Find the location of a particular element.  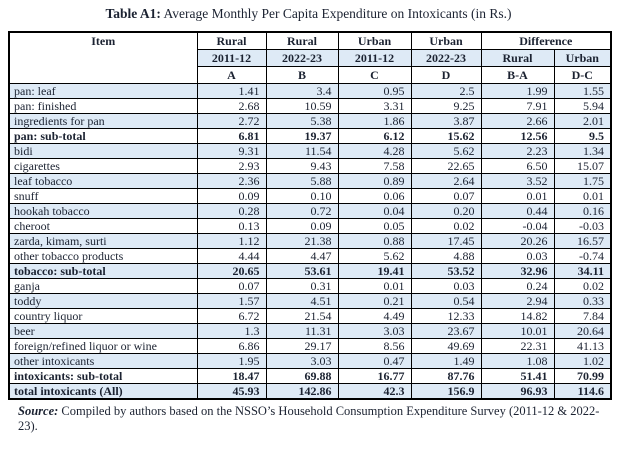

header-group-rural-1: Rural is located at coordinates (231, 40).